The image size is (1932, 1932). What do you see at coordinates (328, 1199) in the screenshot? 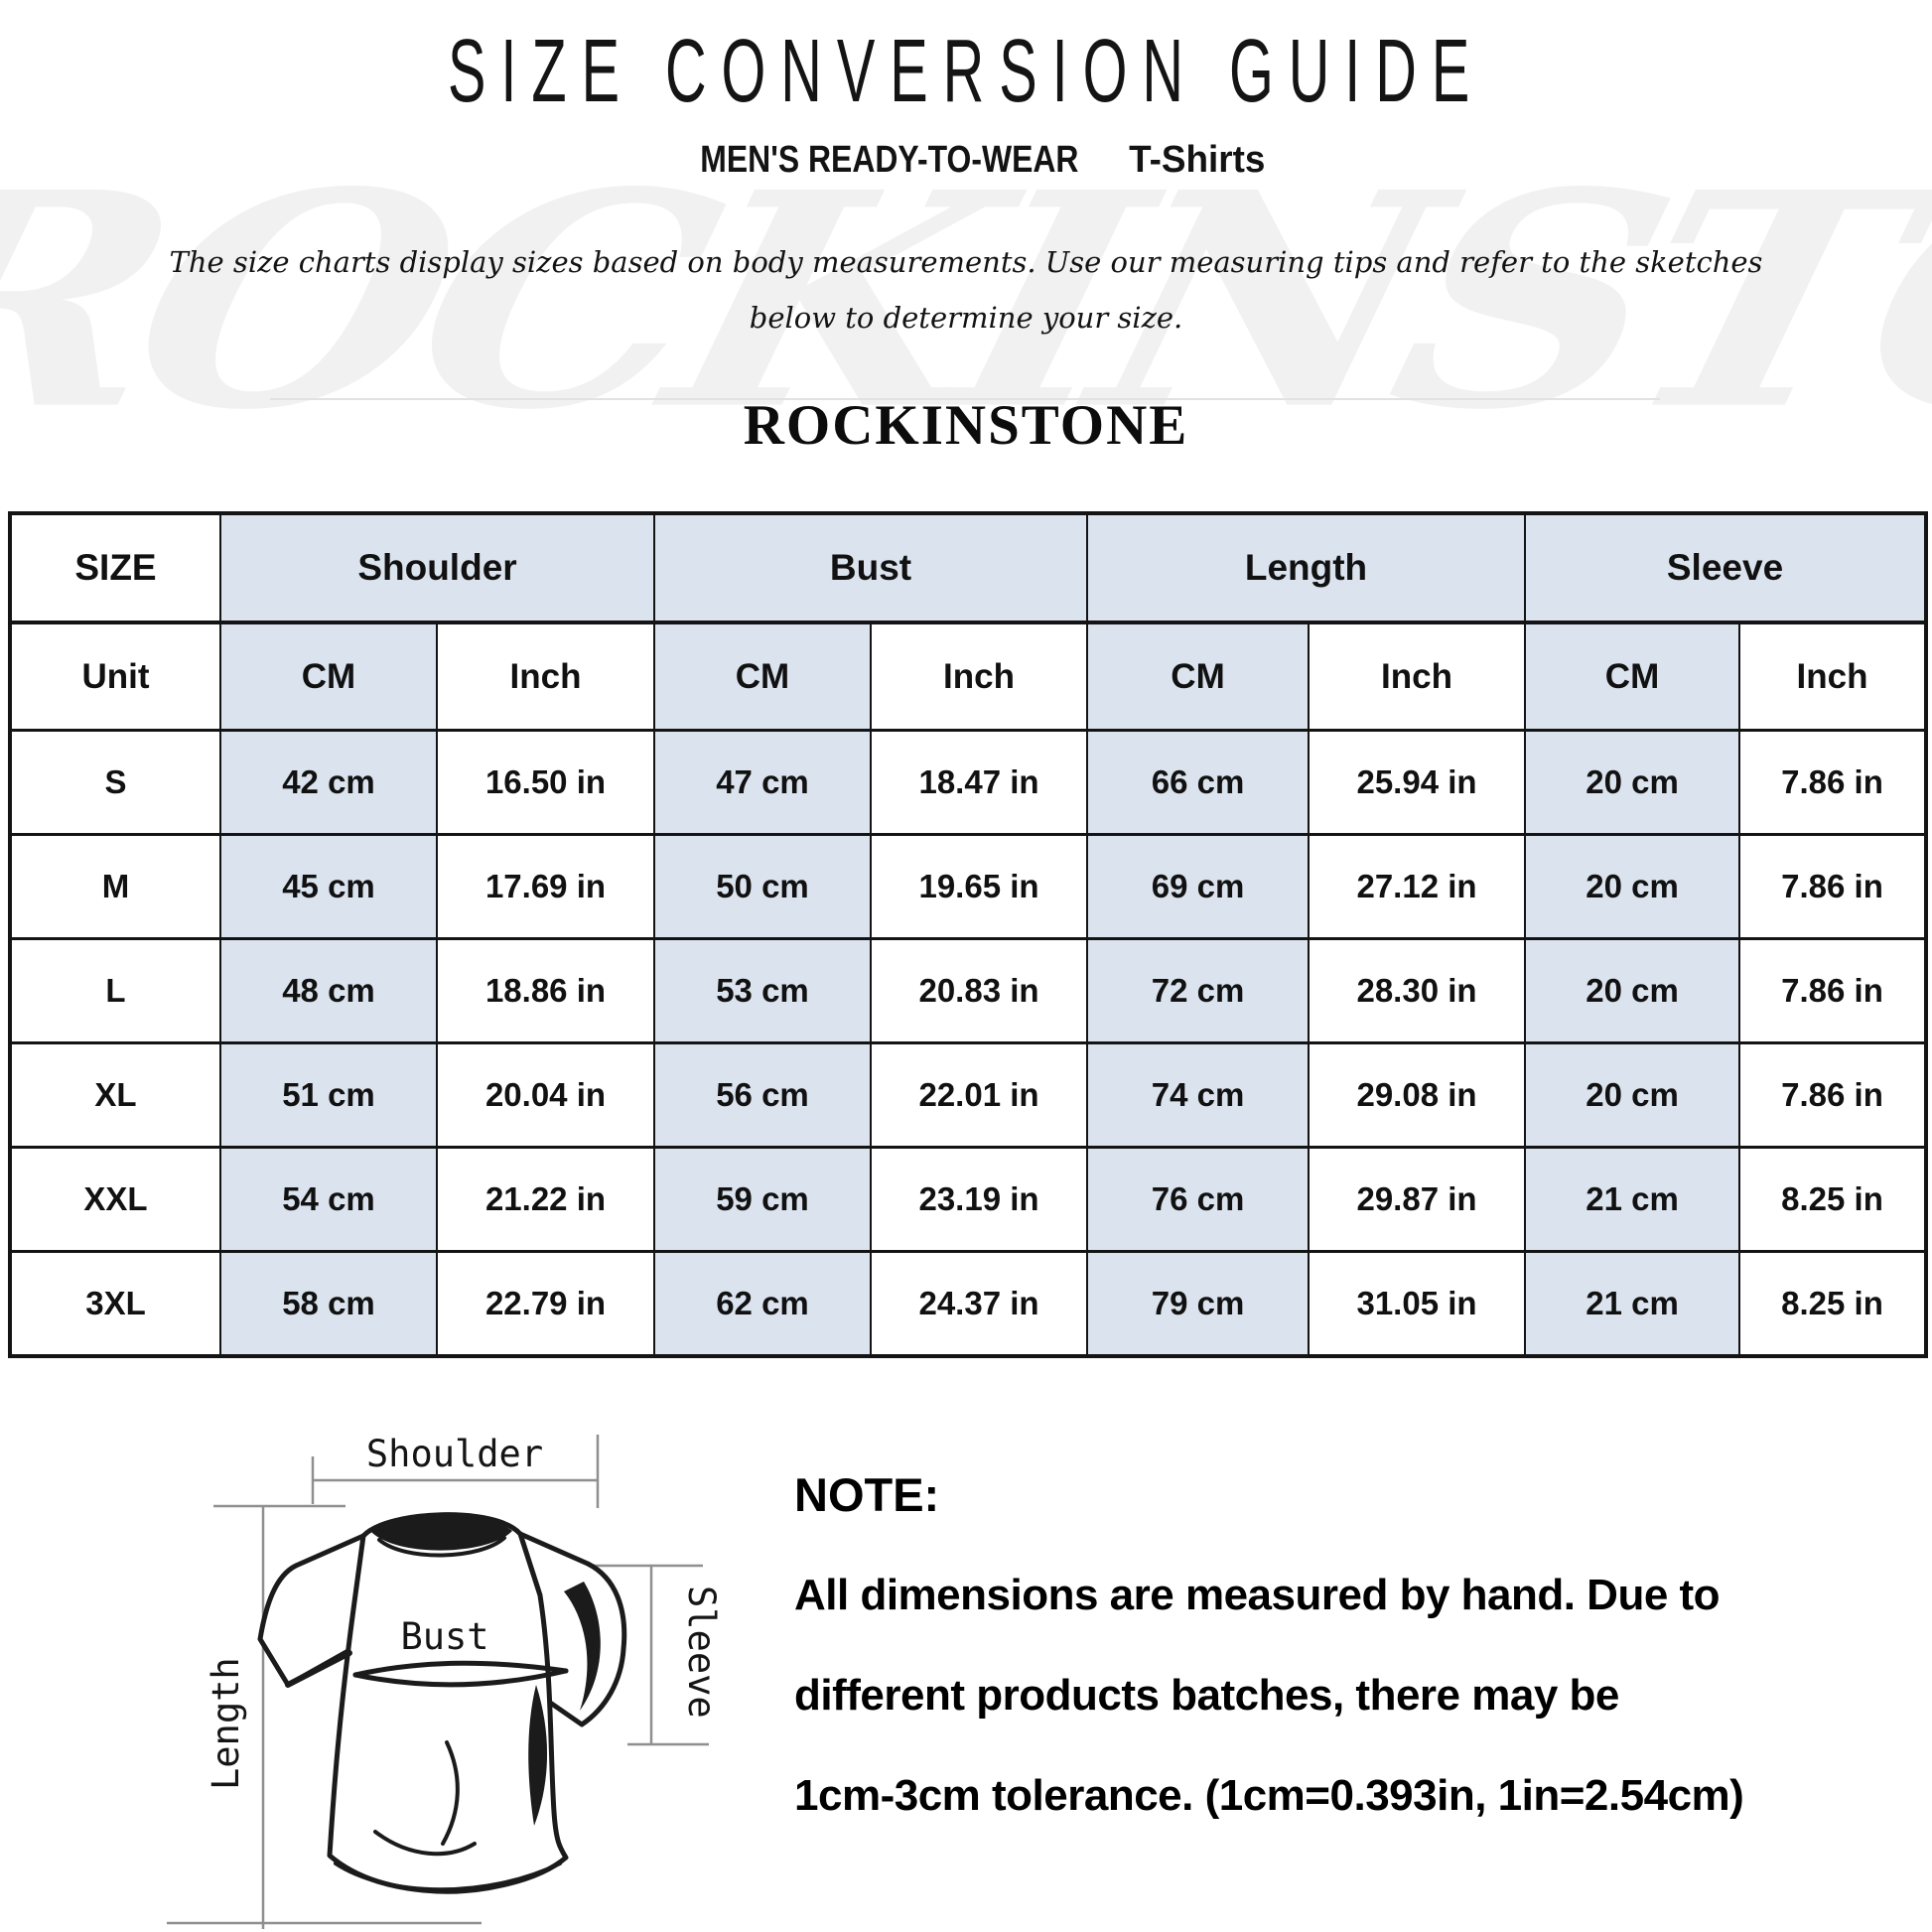
I see `value-cell: 54 cm` at bounding box center [328, 1199].